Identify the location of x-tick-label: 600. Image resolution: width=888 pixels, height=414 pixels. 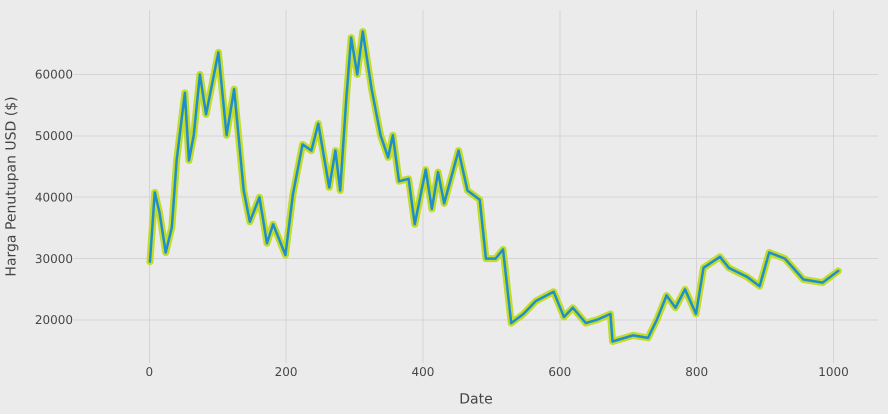
(560, 372).